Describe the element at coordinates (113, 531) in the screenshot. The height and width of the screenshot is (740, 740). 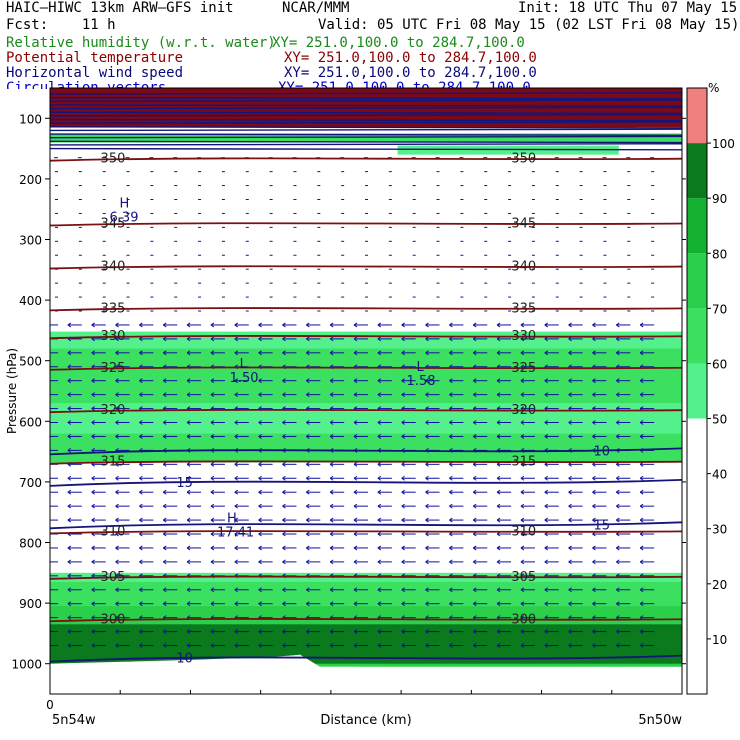
I see `theta-label-310-0: 310` at that location.